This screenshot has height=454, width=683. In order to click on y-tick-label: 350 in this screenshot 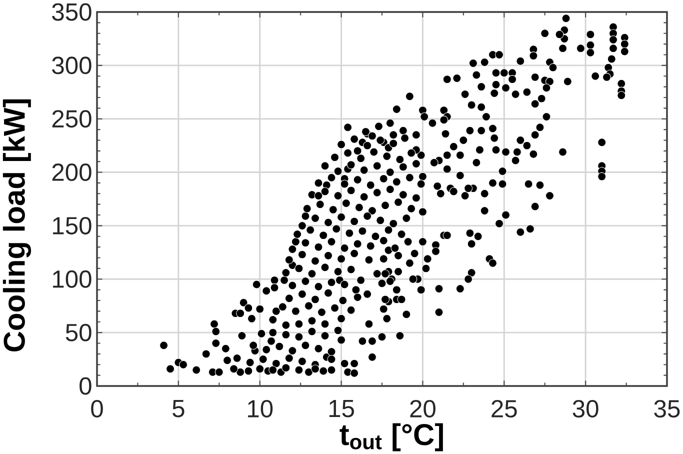, I will do `click(72, 12)`.